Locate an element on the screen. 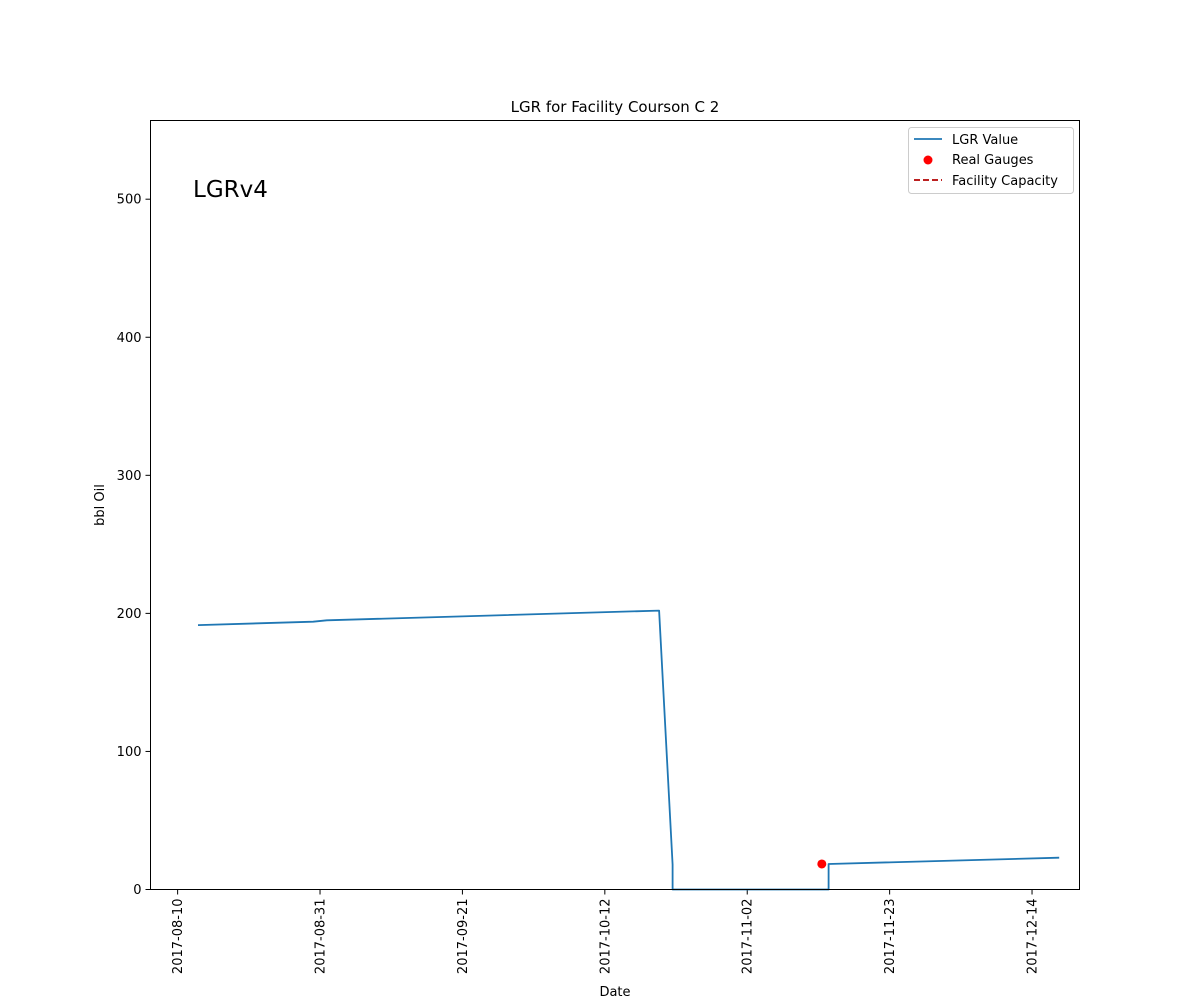  x-tick-label: 2017-08-10 is located at coordinates (178, 937).